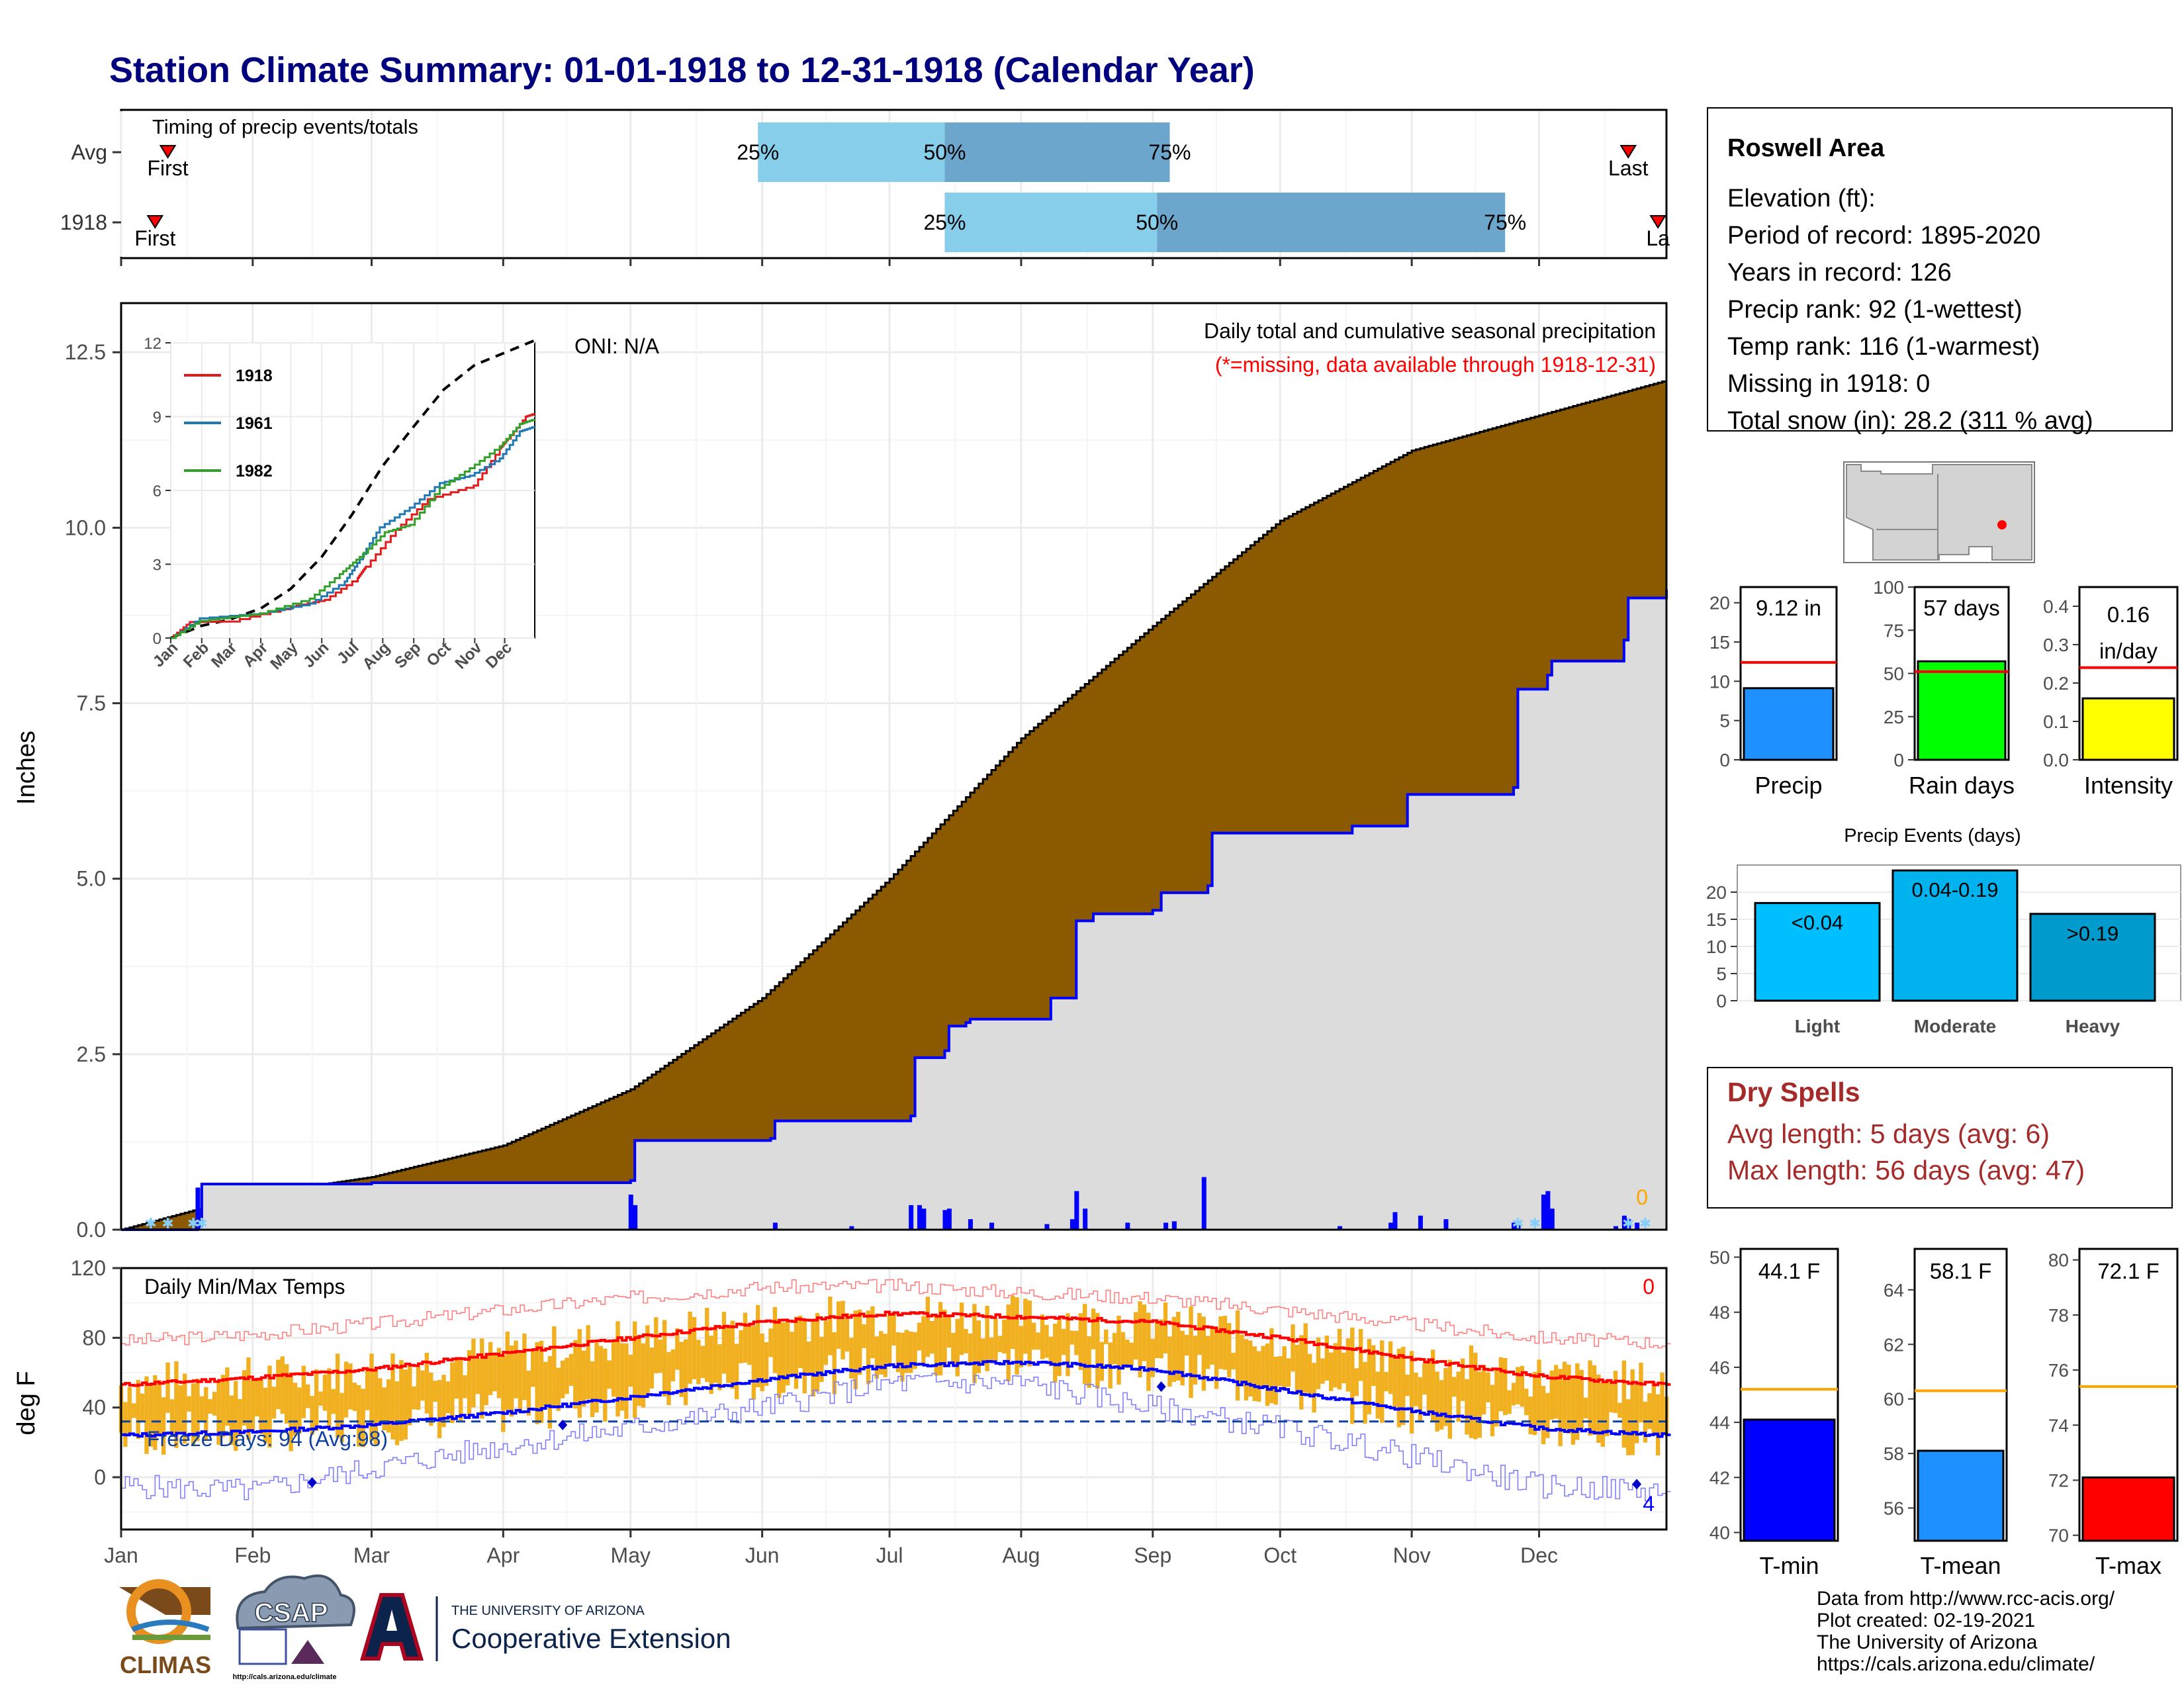  I want to click on dry-spells-title: Dry Spells, so click(1794, 1092).